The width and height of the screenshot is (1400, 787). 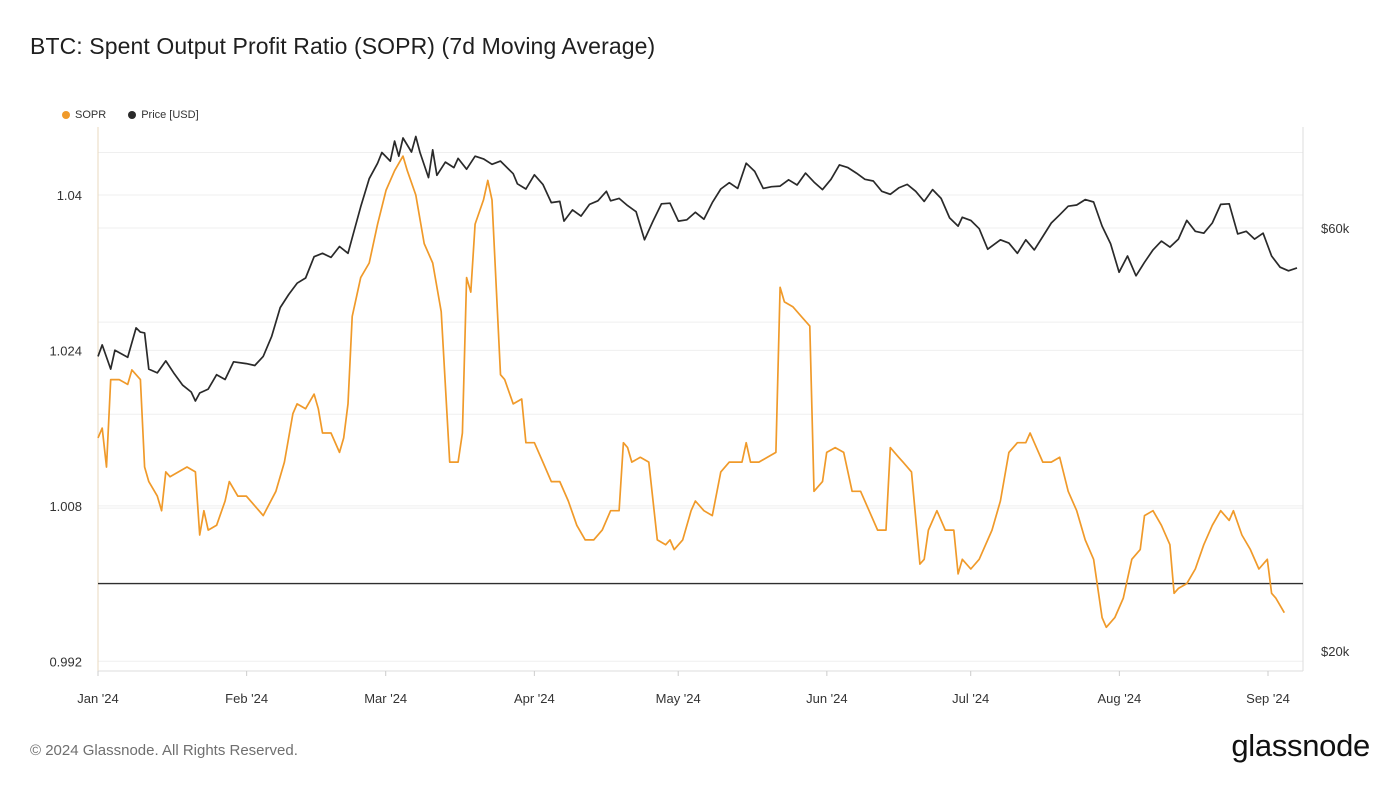 What do you see at coordinates (970, 698) in the screenshot?
I see `x-tick-6: Jul '24` at bounding box center [970, 698].